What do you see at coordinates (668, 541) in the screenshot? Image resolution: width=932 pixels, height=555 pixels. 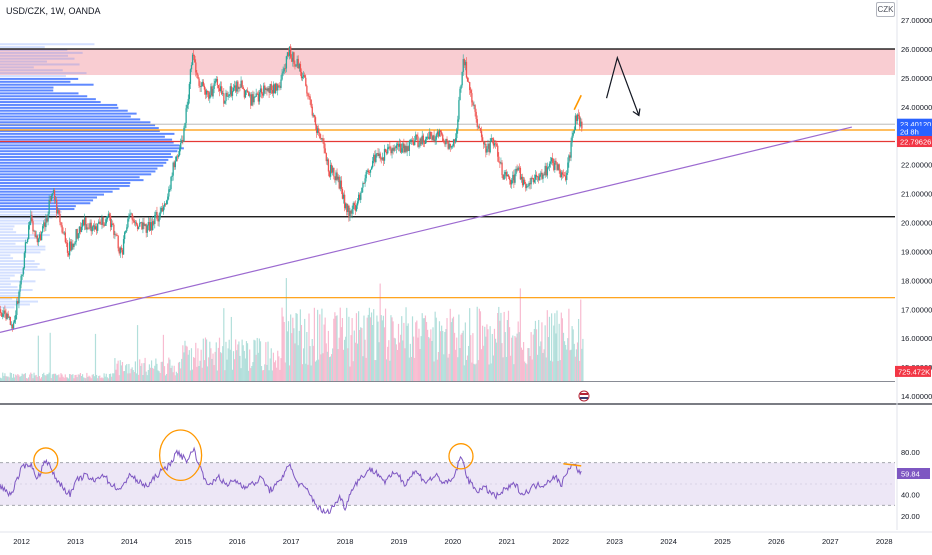 I see `time-tick-label: 2024` at bounding box center [668, 541].